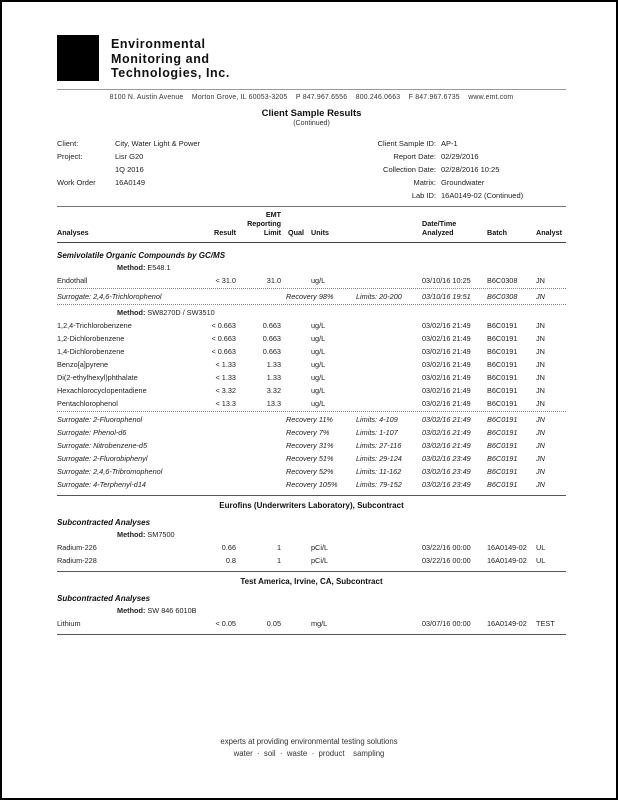  What do you see at coordinates (379, 484) in the screenshot?
I see `recovery-limits-cell: Limits: 79-152` at bounding box center [379, 484].